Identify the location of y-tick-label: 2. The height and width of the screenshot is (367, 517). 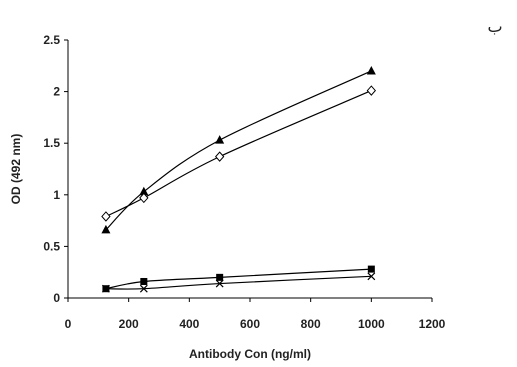
(56, 92).